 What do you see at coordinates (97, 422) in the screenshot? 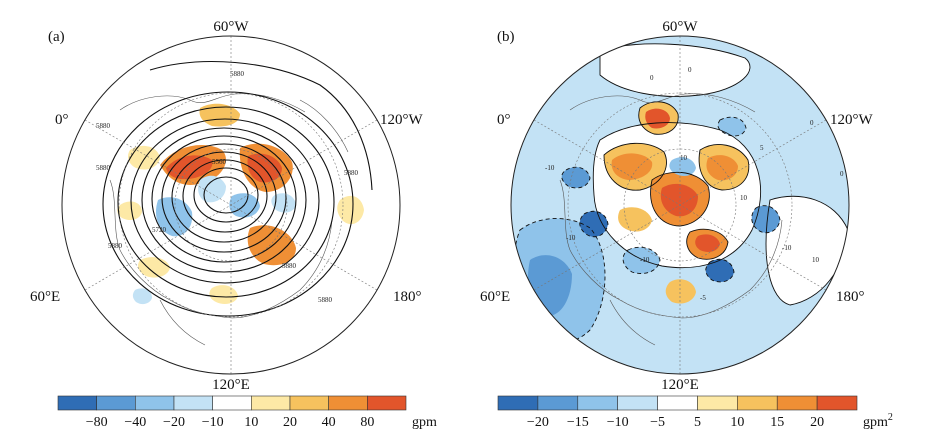
I see `colorbar-tick-label: −80` at bounding box center [97, 422].